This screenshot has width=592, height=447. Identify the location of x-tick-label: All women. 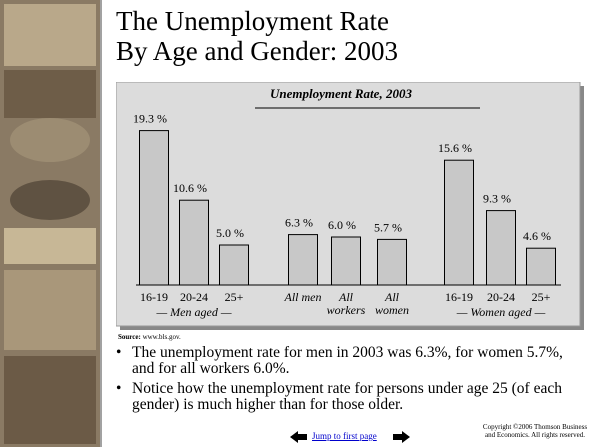
(392, 303).